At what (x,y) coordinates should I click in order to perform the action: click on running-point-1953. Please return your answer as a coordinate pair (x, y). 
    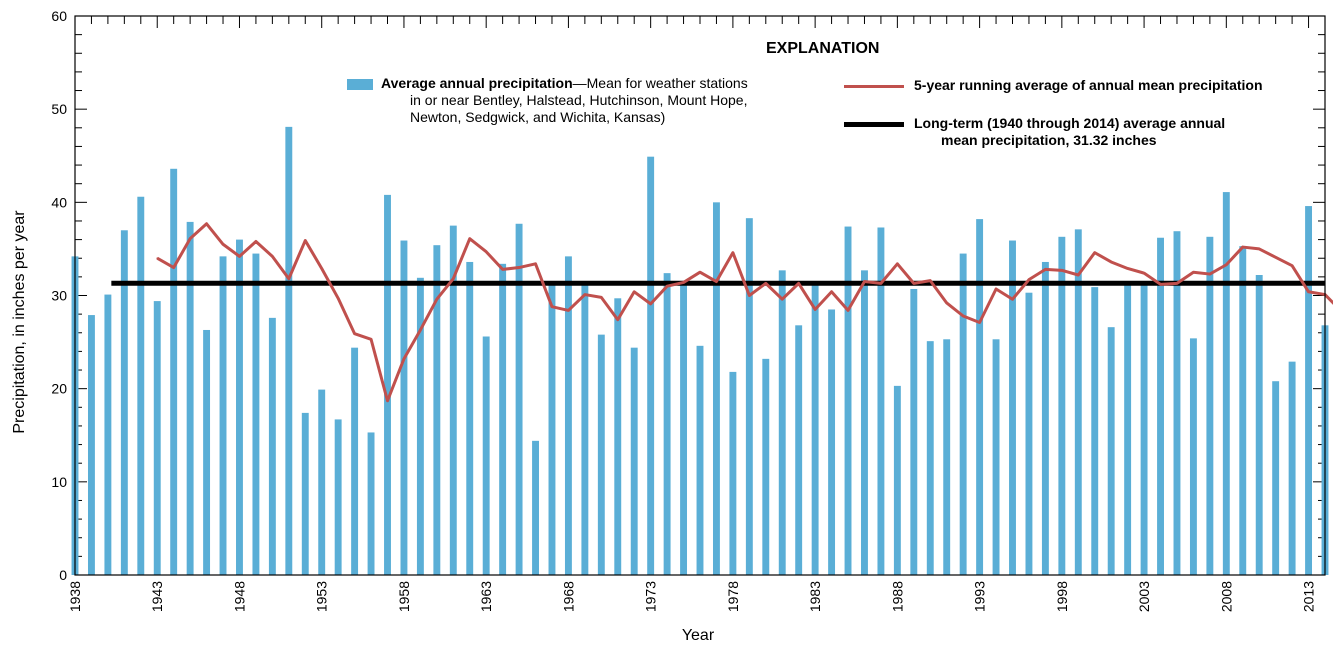
    Looking at the image, I should click on (321, 268).